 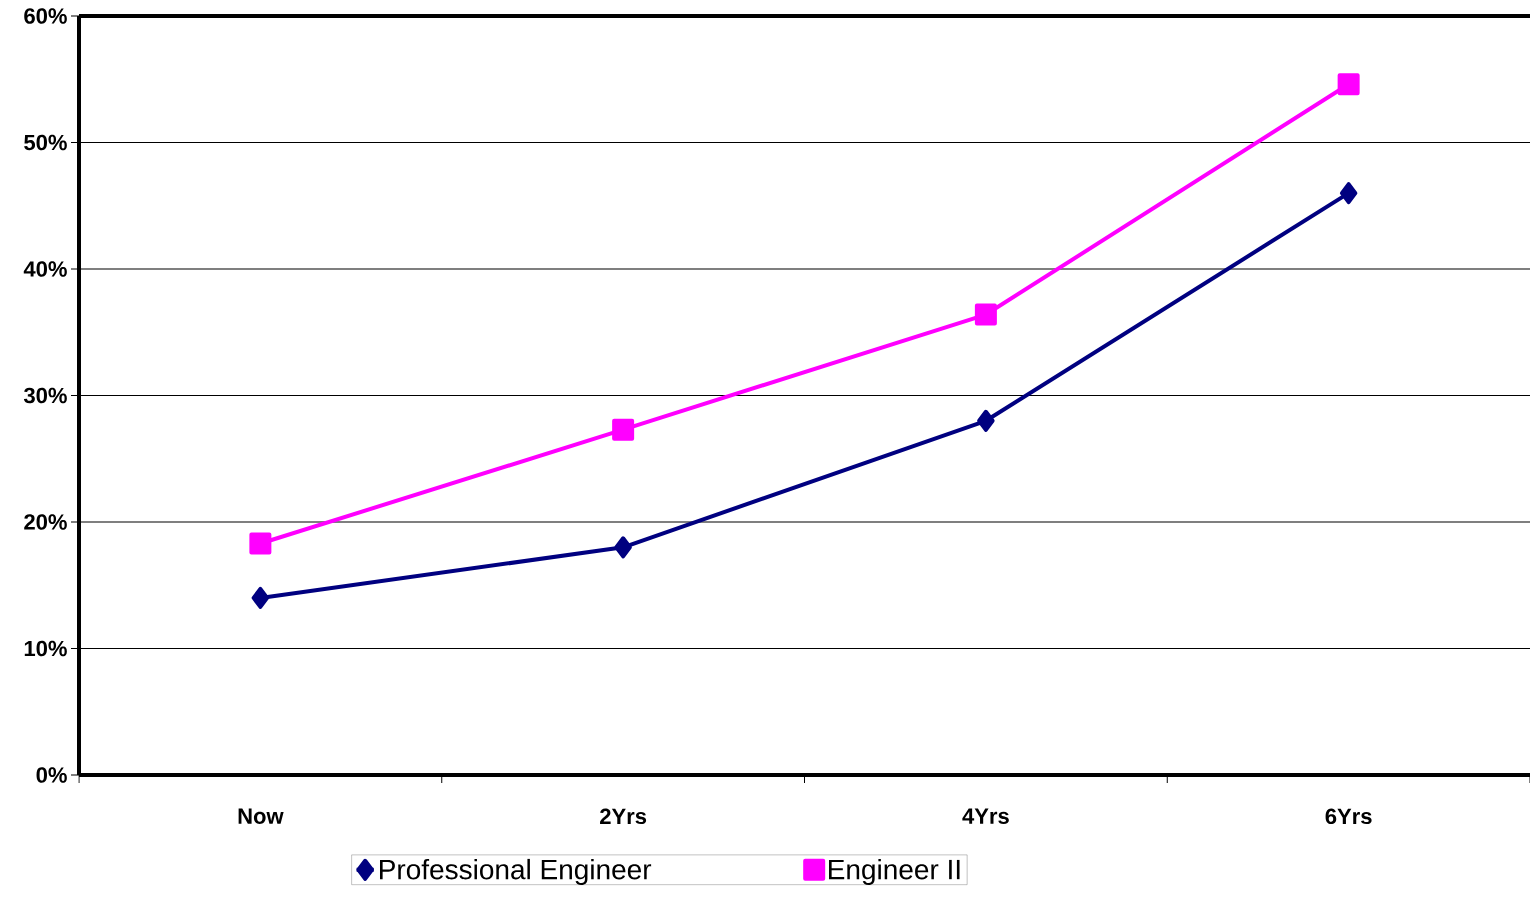 I want to click on y-tick-label: 20%, so click(x=45, y=522).